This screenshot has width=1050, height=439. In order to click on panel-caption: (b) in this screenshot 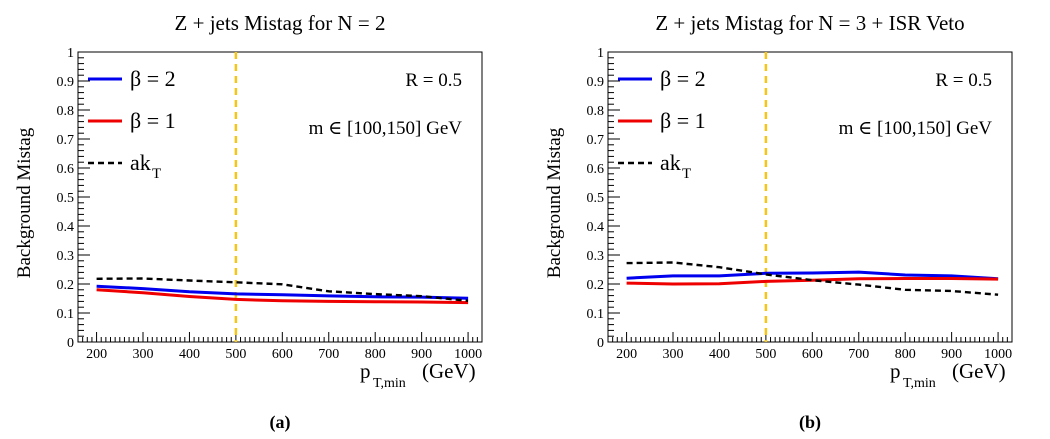, I will do `click(810, 422)`.